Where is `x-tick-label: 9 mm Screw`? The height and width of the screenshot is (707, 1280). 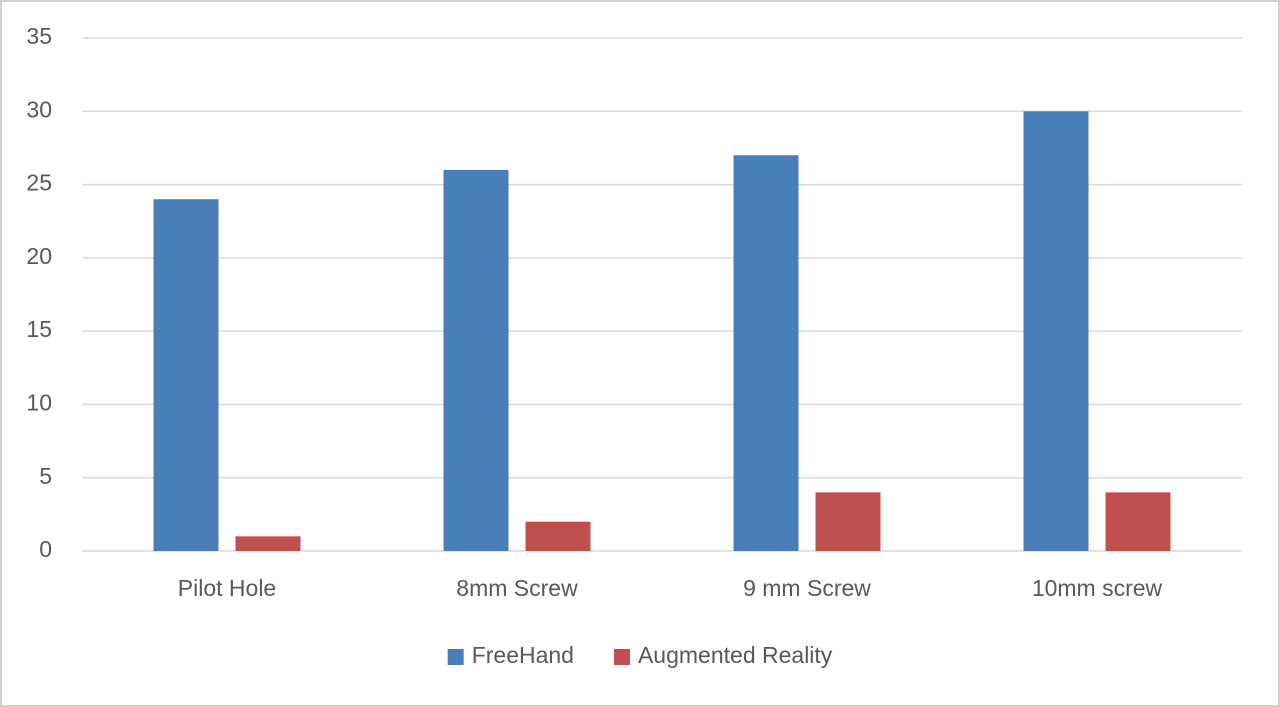
x-tick-label: 9 mm Screw is located at coordinates (807, 588).